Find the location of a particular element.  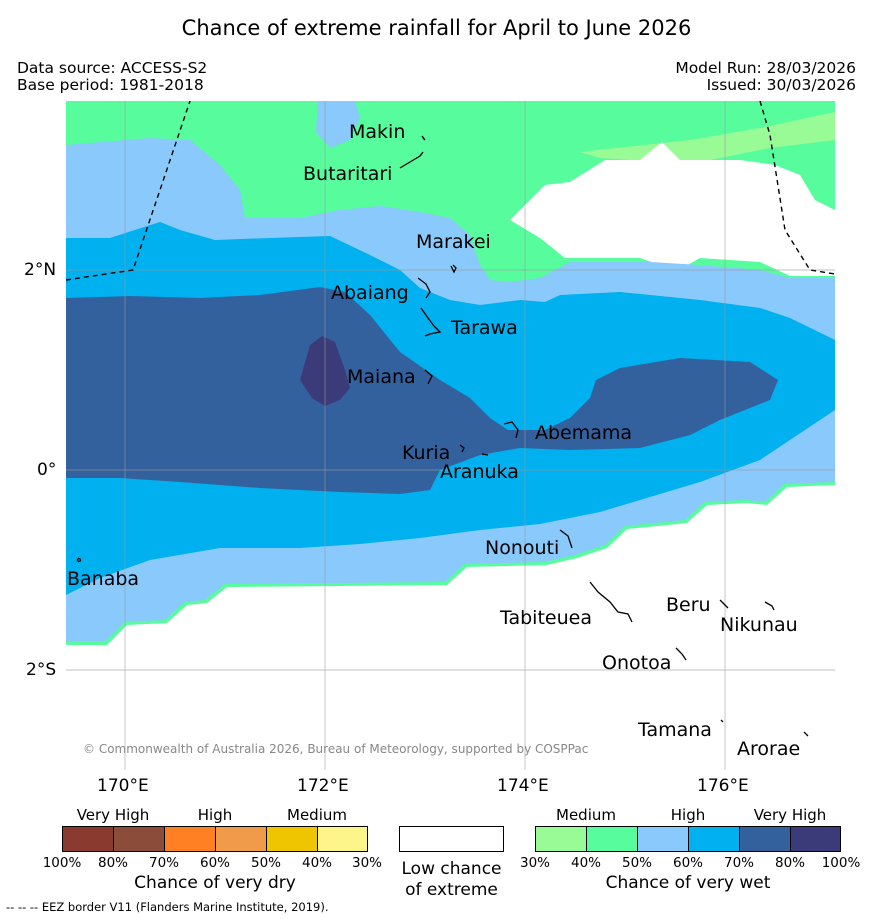

dry-tick-40: 40% is located at coordinates (316, 863).